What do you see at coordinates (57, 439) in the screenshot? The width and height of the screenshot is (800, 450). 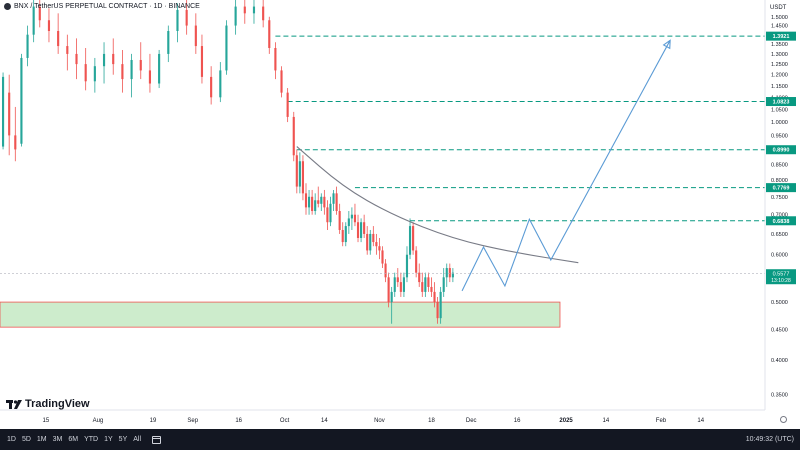 I see `timeframe-button: 3M` at bounding box center [57, 439].